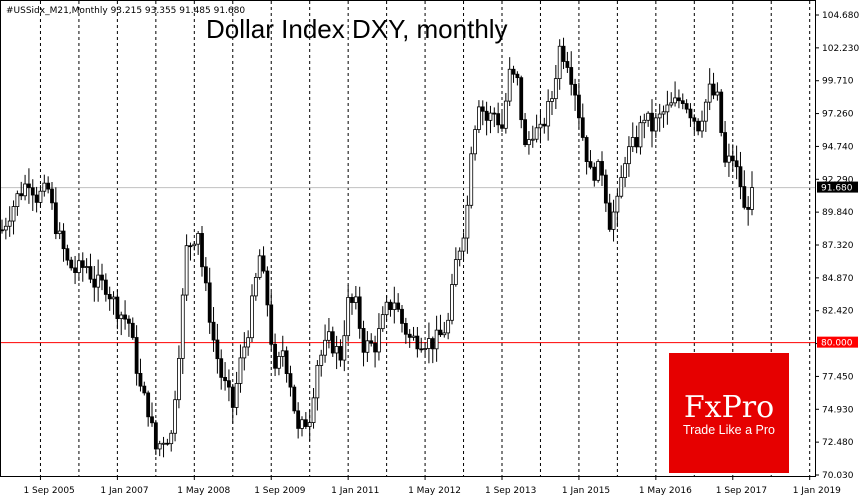 The width and height of the screenshot is (860, 500). Describe the element at coordinates (510, 491) in the screenshot. I see `x-tick-label: 1 Sep 2013` at that location.